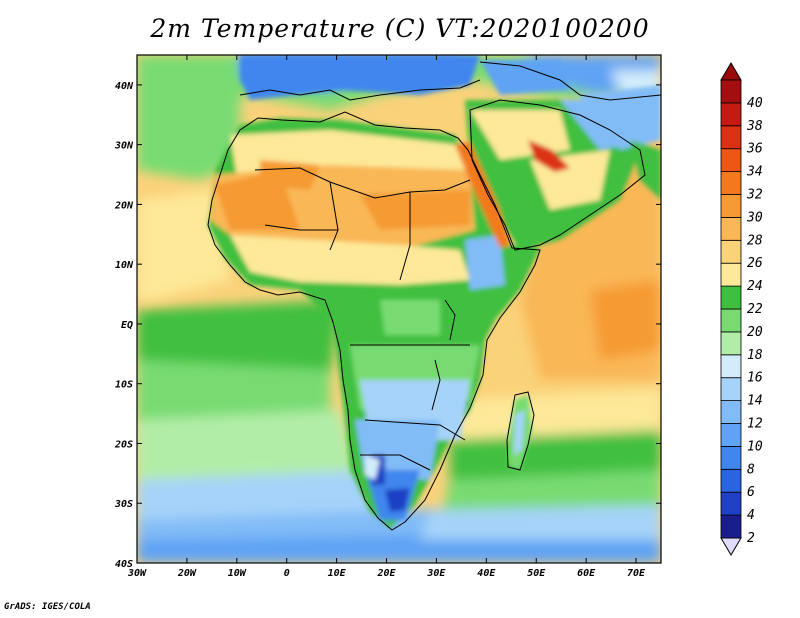 Image resolution: width=800 pixels, height=618 pixels. I want to click on lon-tick-label: 20W, so click(187, 573).